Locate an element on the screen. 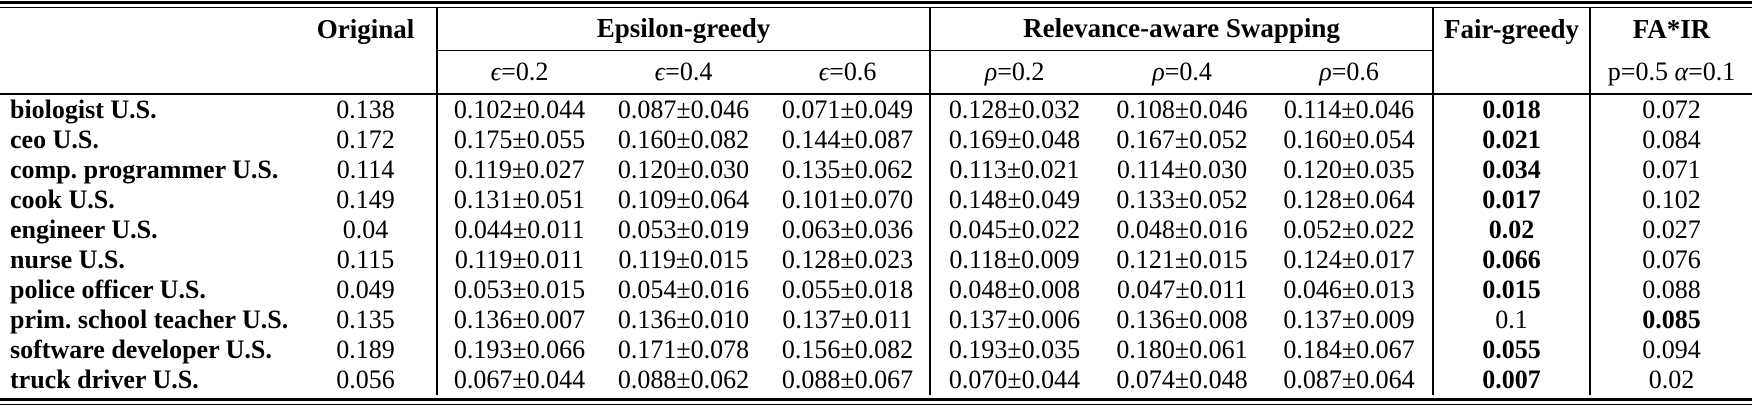  cell-rho-2: 0.133±0.052 is located at coordinates (1182, 199).